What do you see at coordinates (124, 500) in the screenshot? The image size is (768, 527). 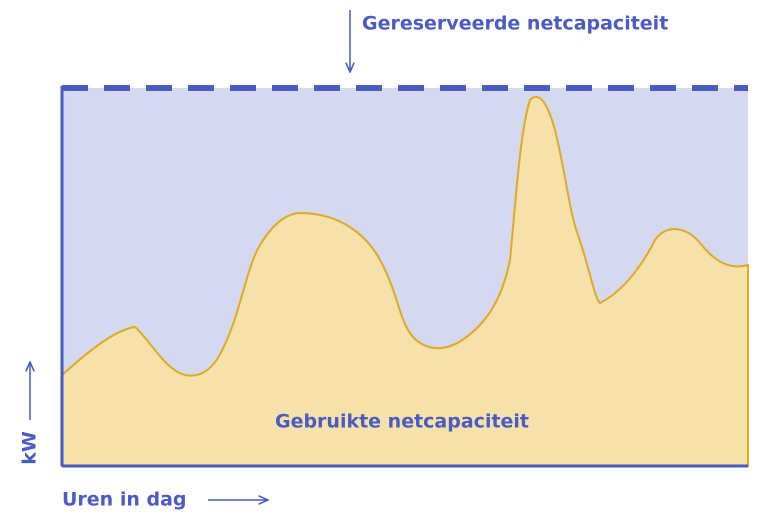 I see `x-axis-label: Uren in dag` at bounding box center [124, 500].